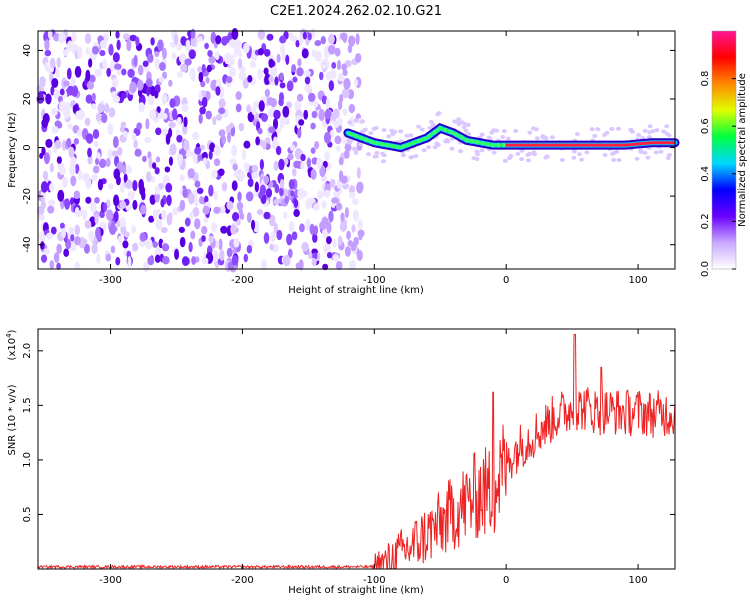 The height and width of the screenshot is (600, 750). I want to click on snr-y-tick-label: 1.5, so click(27, 405).